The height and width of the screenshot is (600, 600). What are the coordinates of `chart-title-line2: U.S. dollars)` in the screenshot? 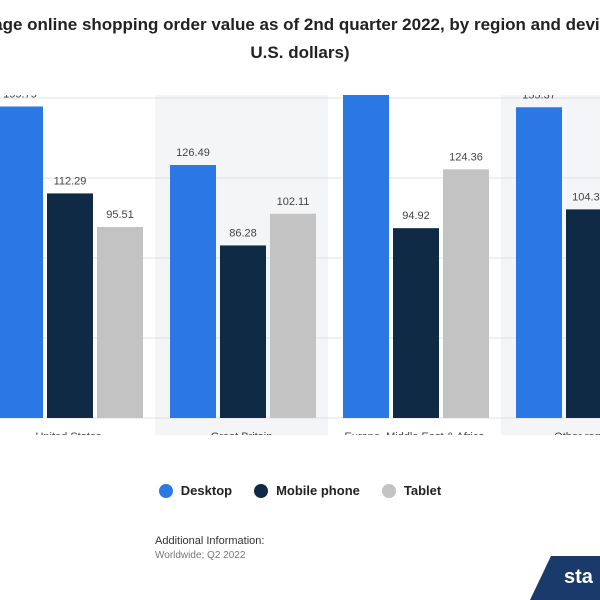 It's located at (300, 52).